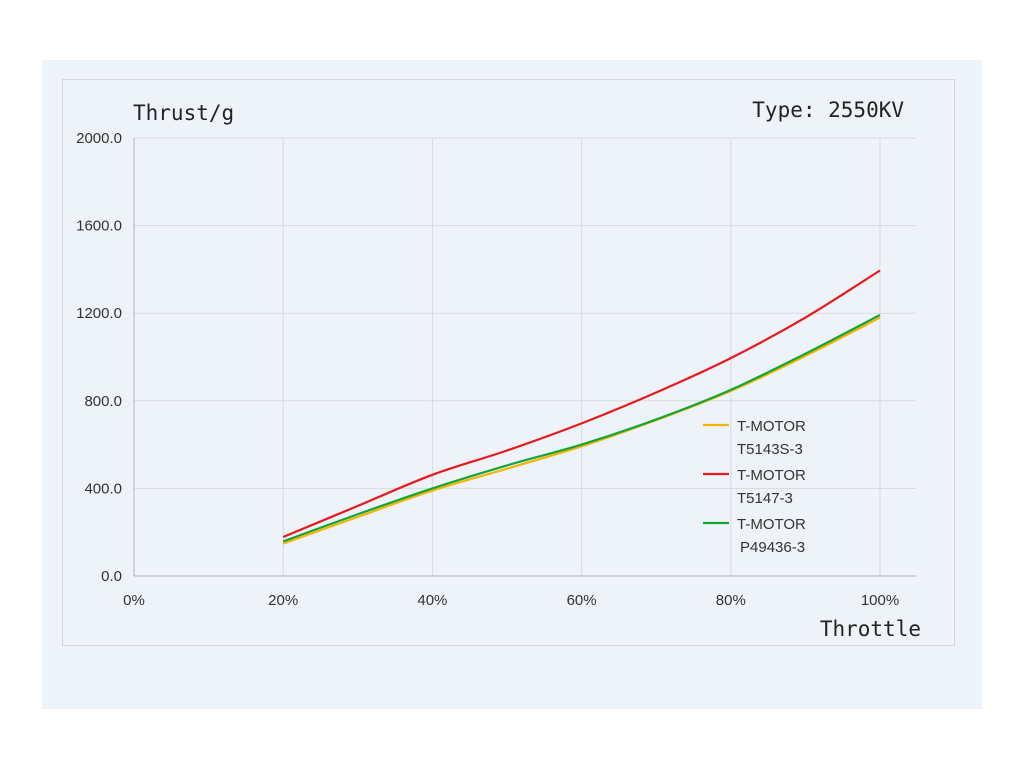 The width and height of the screenshot is (1024, 768). What do you see at coordinates (880, 600) in the screenshot?
I see `x-tick-label: 100%` at bounding box center [880, 600].